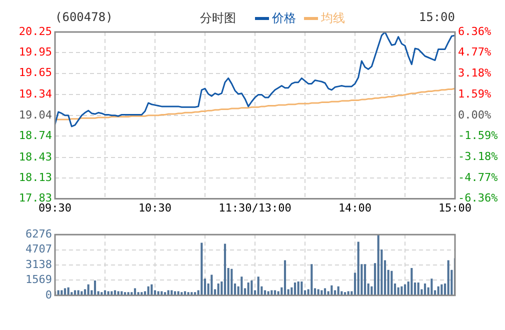 The height and width of the screenshot is (330, 505). What do you see at coordinates (475, 31) in the screenshot?
I see `y2-tick-label: 6.36%` at bounding box center [475, 31].